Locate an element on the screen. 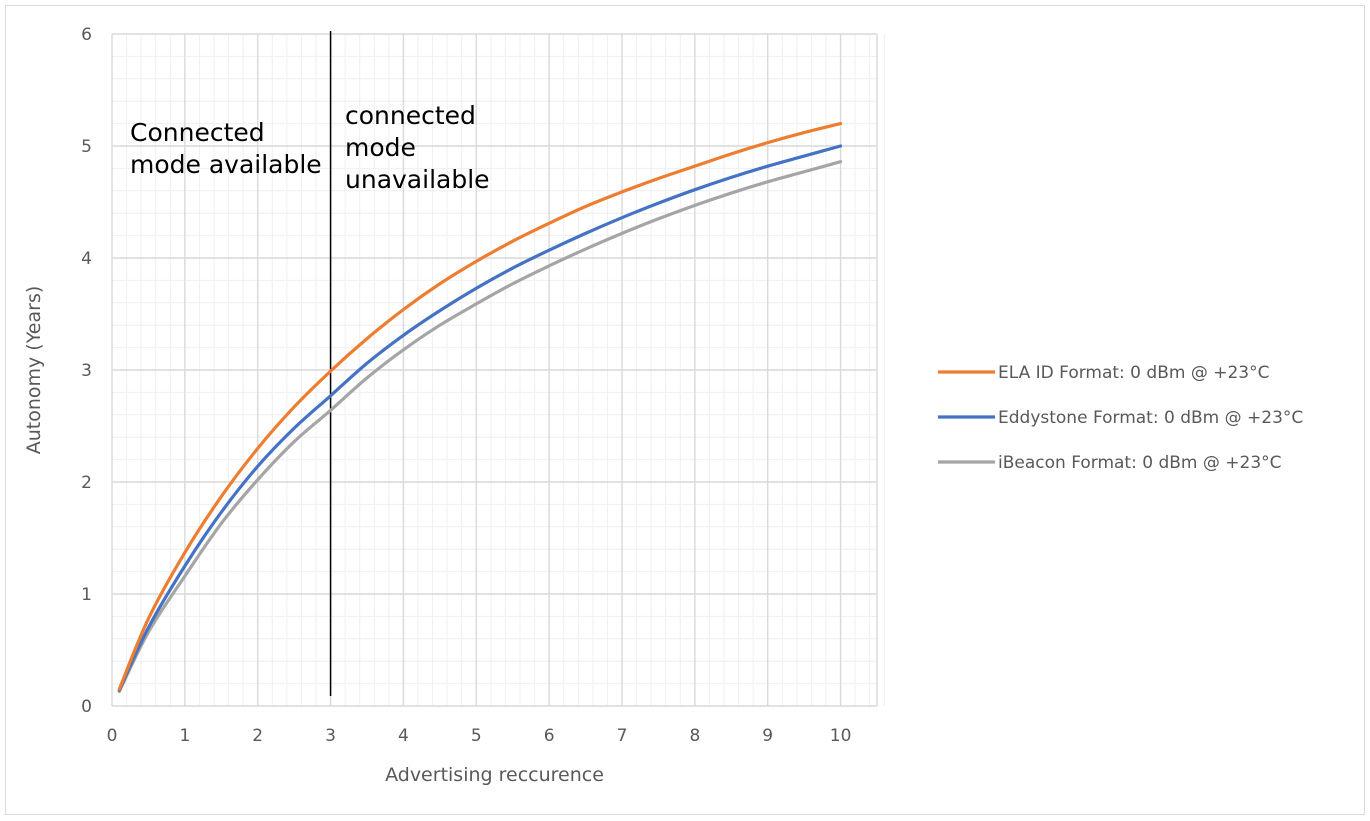 The image size is (1370, 821). y-tick-label: 1 is located at coordinates (86, 595).